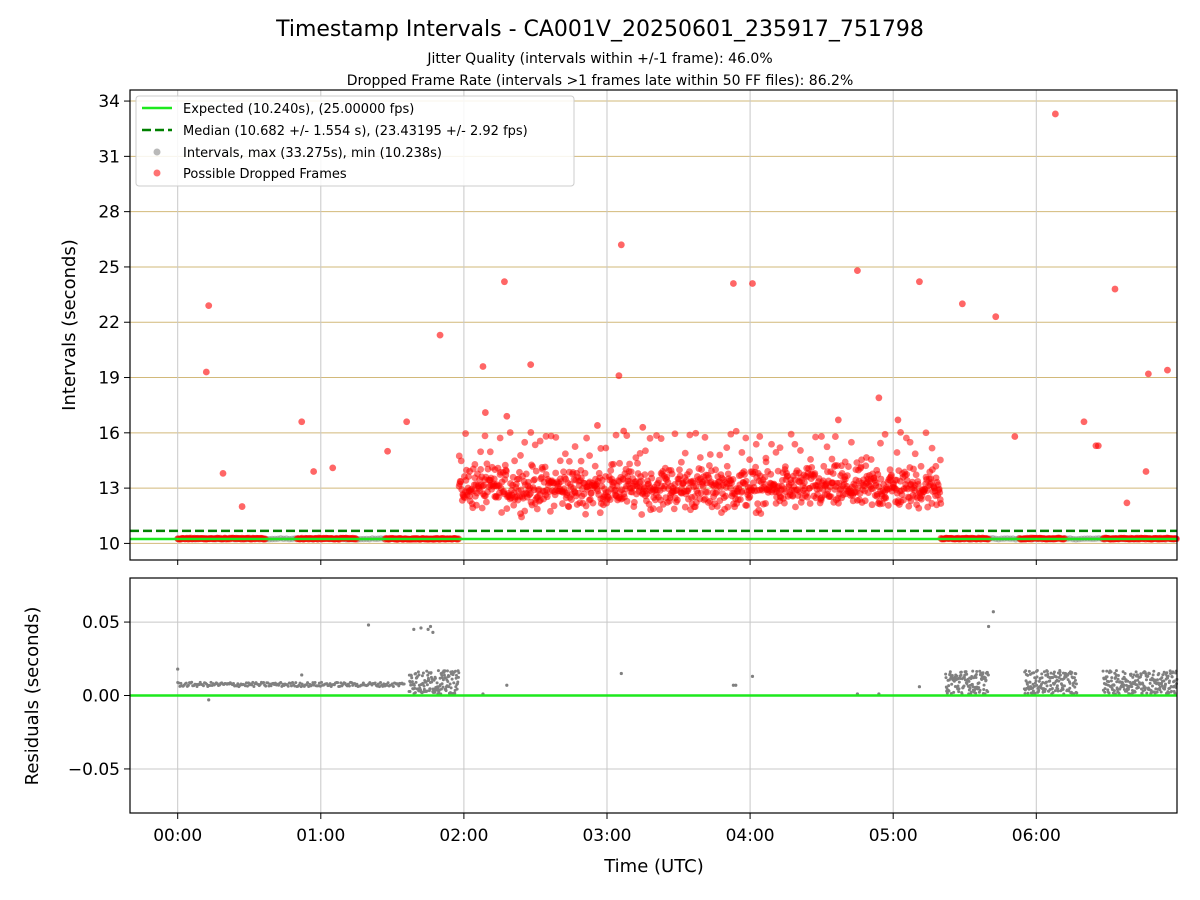 This screenshot has height=900, width=1200. I want to click on x-tick-label-6: 06:00, so click(1036, 836).